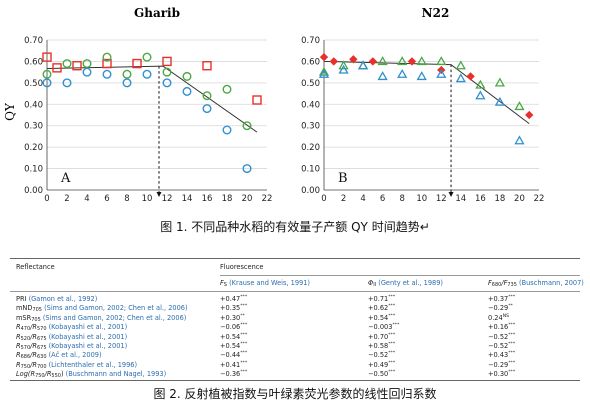  What do you see at coordinates (295, 380) in the screenshot?
I see `table-bottom-rule` at bounding box center [295, 380].